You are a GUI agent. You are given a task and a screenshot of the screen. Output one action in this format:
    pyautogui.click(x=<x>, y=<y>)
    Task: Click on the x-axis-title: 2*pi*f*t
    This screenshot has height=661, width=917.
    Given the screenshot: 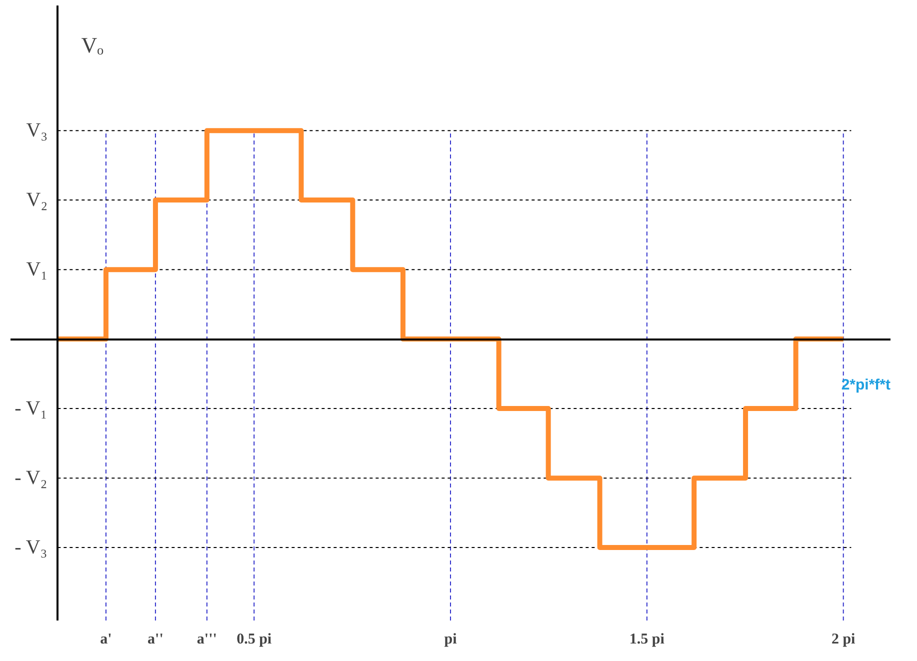 What is the action you would take?
    pyautogui.click(x=866, y=385)
    